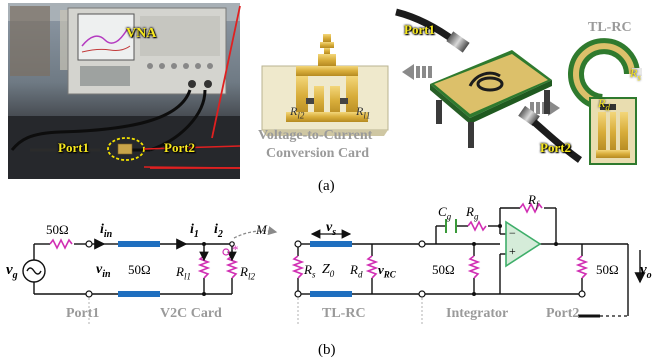 The image size is (659, 364). I want to click on iin-label: iin, so click(106, 231).